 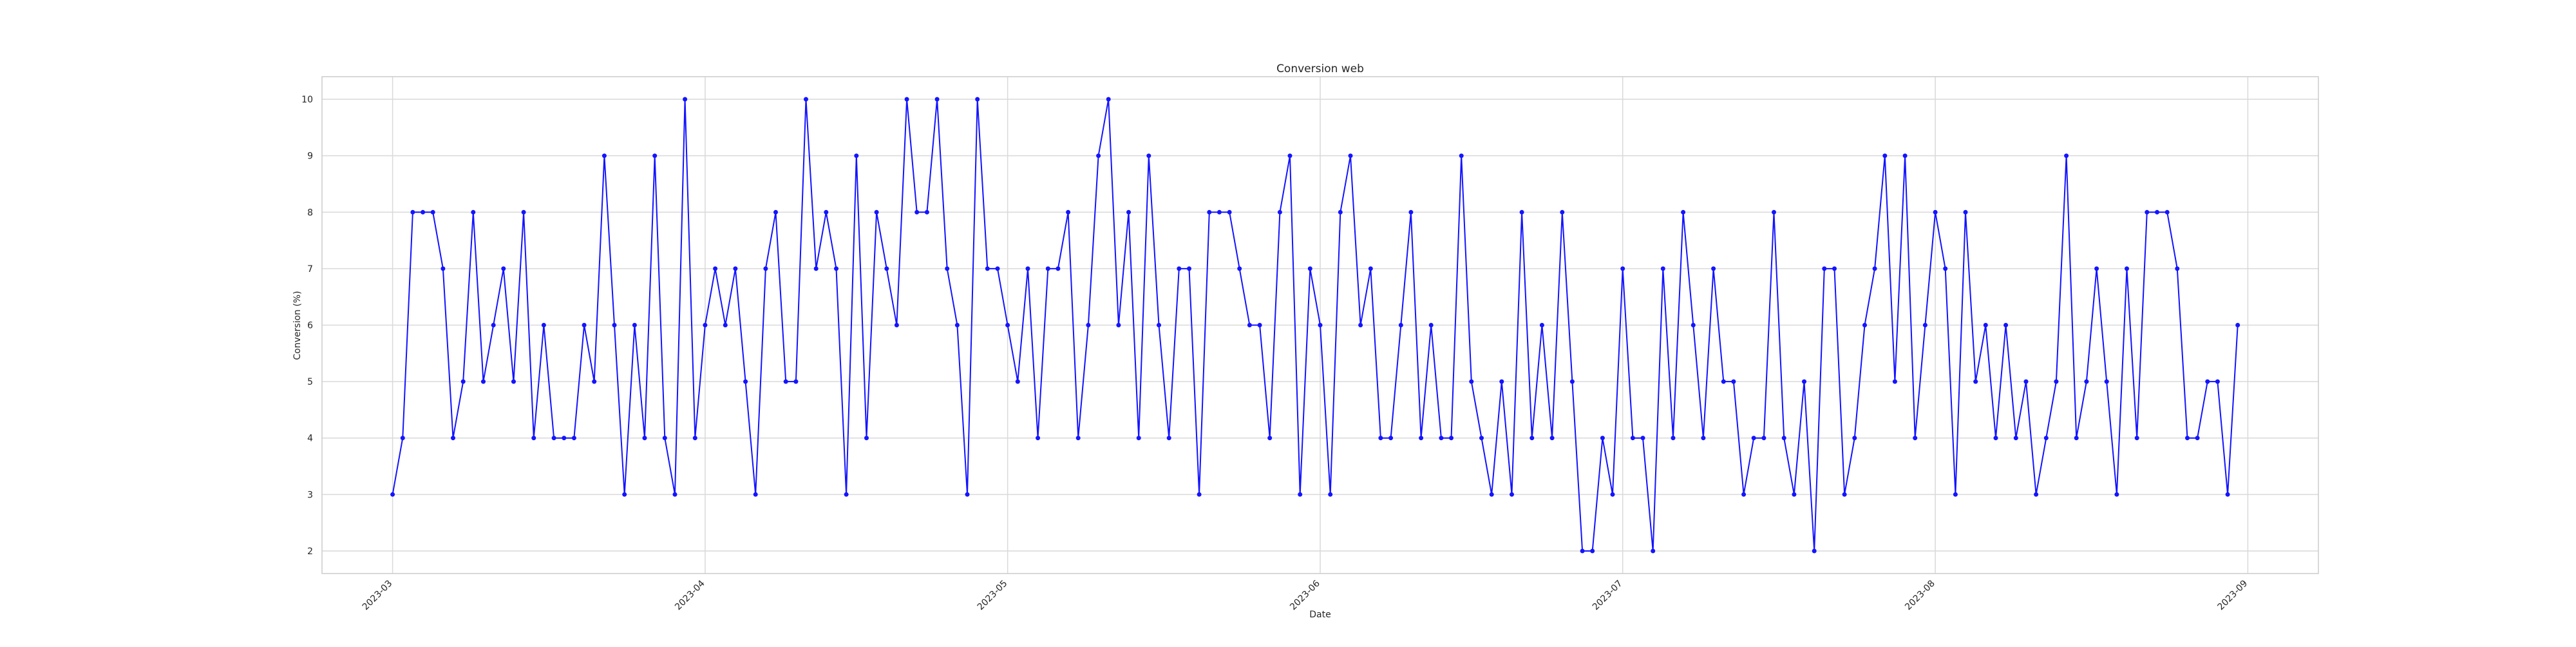 What do you see at coordinates (310, 269) in the screenshot?
I see `y-tick-label: 7` at bounding box center [310, 269].